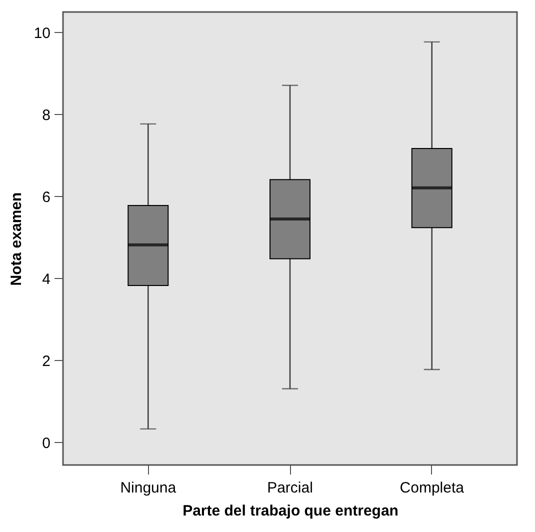 The height and width of the screenshot is (532, 535). What do you see at coordinates (46, 197) in the screenshot?
I see `y-tick-label: 6` at bounding box center [46, 197].